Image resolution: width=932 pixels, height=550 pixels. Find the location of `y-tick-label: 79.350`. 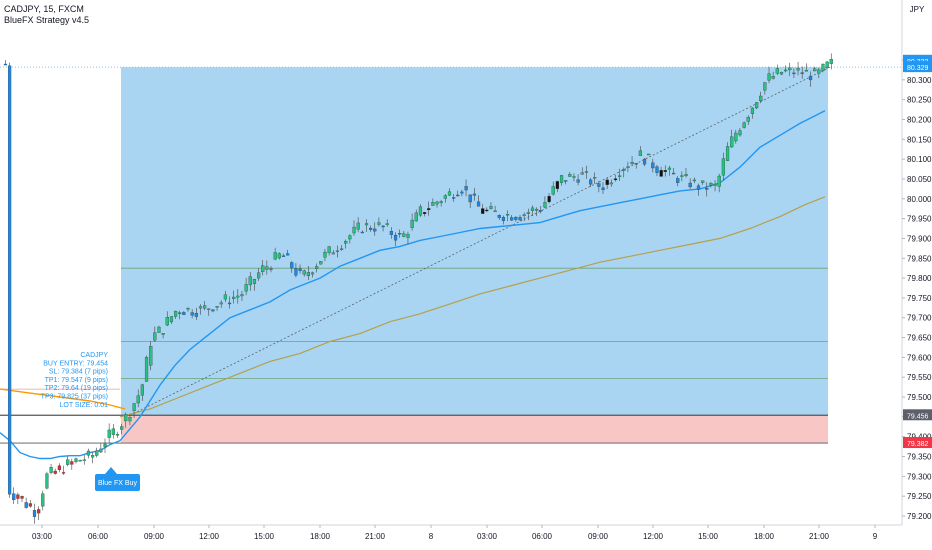

y-tick-label: 79.350 is located at coordinates (919, 457).